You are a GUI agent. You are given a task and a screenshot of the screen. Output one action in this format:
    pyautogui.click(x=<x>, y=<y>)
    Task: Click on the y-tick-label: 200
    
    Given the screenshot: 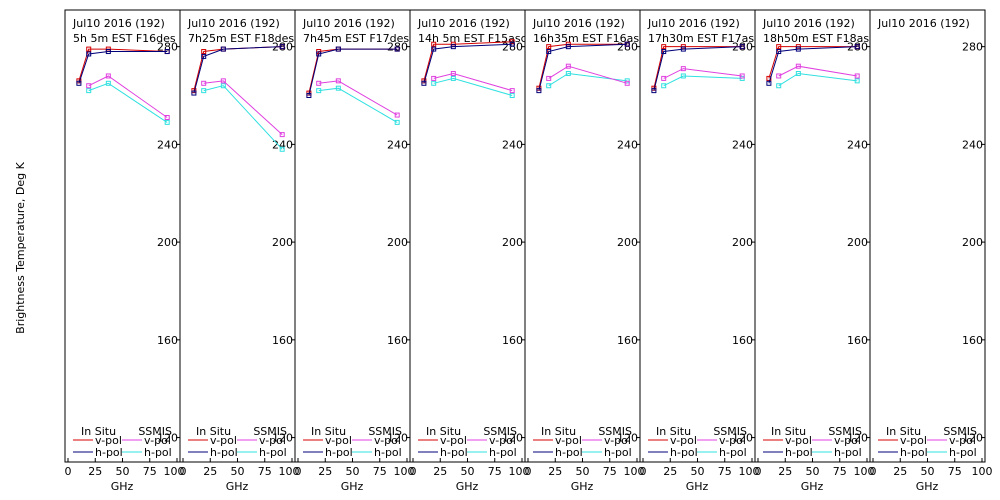 What is the action you would take?
    pyautogui.click(x=972, y=242)
    